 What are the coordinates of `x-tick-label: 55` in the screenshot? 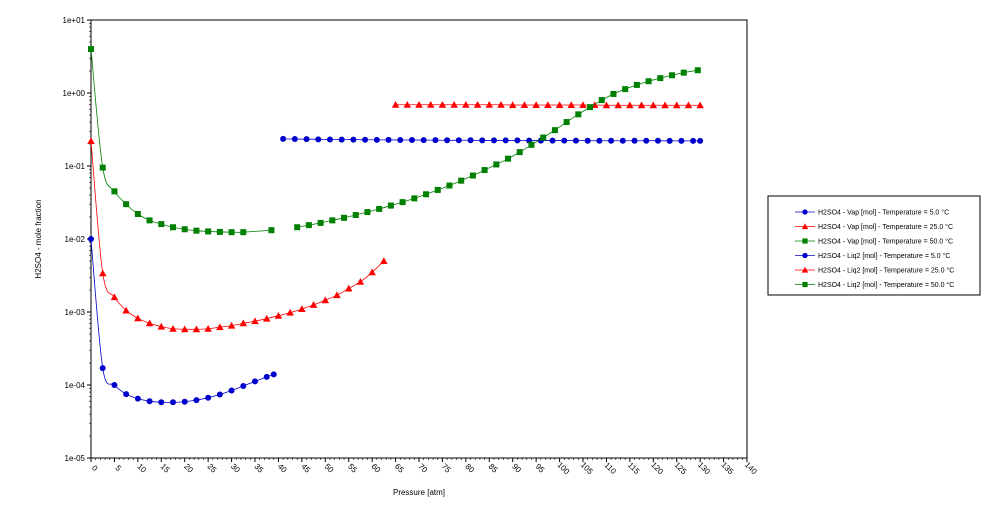 It's located at (352, 468).